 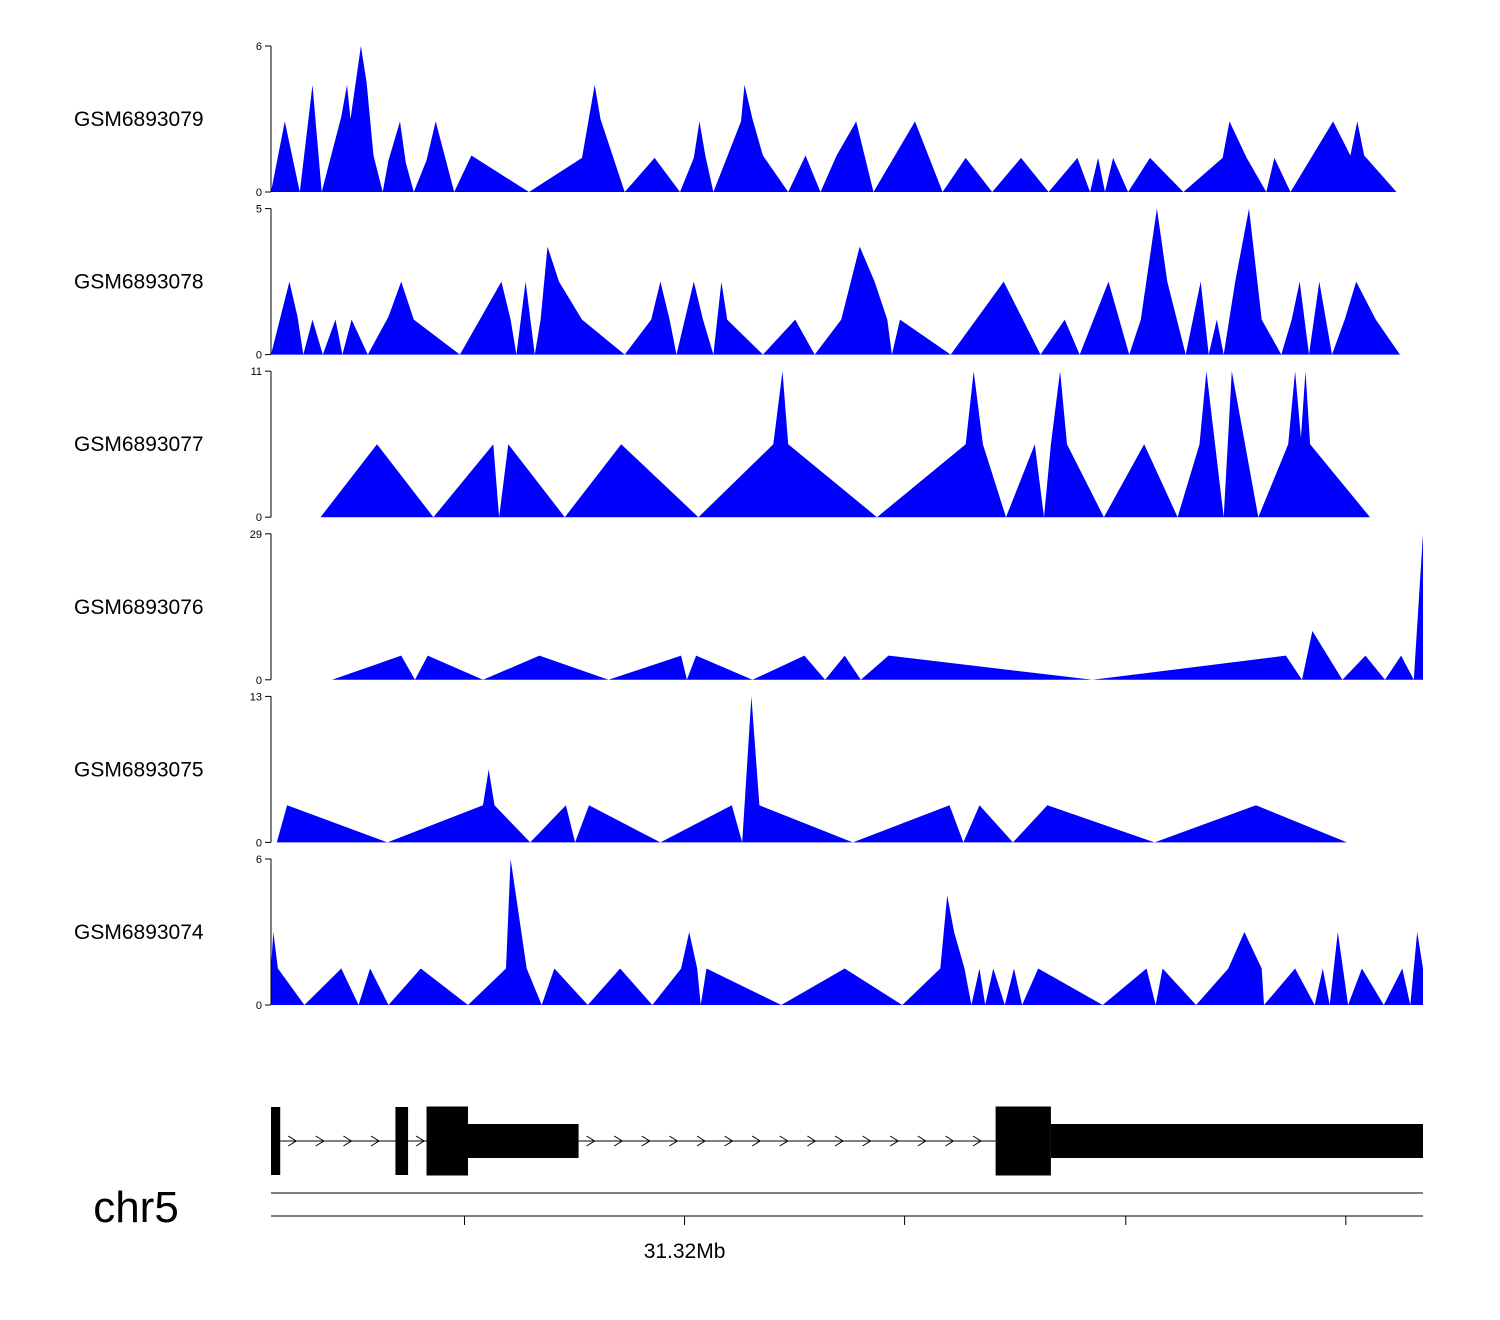 I want to click on track-label: GSM6893075, so click(x=139, y=769).